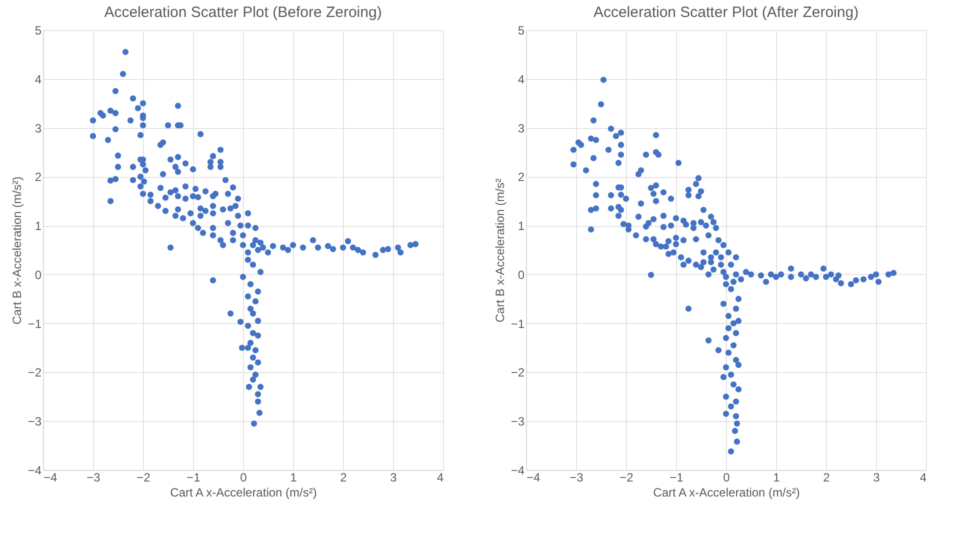  What do you see at coordinates (499, 250) in the screenshot?
I see `y-axis-title: Cart B x-Acceleration (m/s²` at bounding box center [499, 250].